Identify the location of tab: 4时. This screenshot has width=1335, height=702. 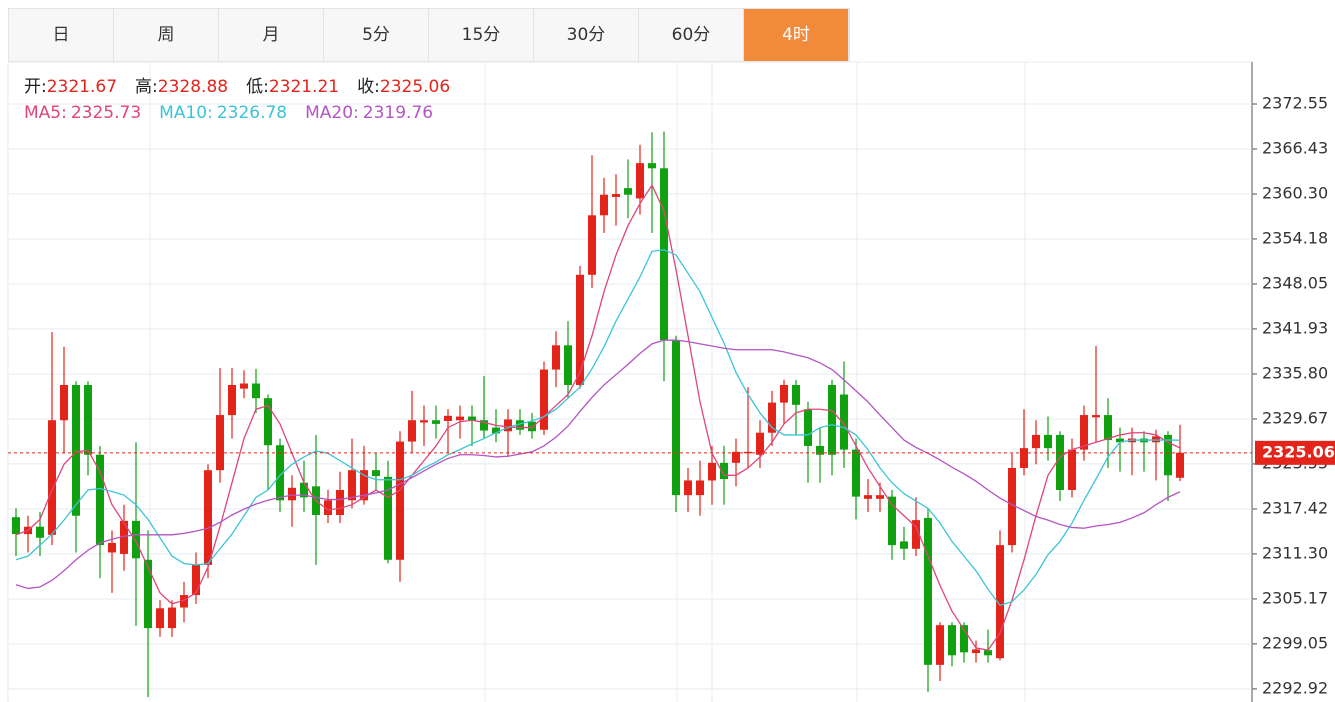
(796, 35).